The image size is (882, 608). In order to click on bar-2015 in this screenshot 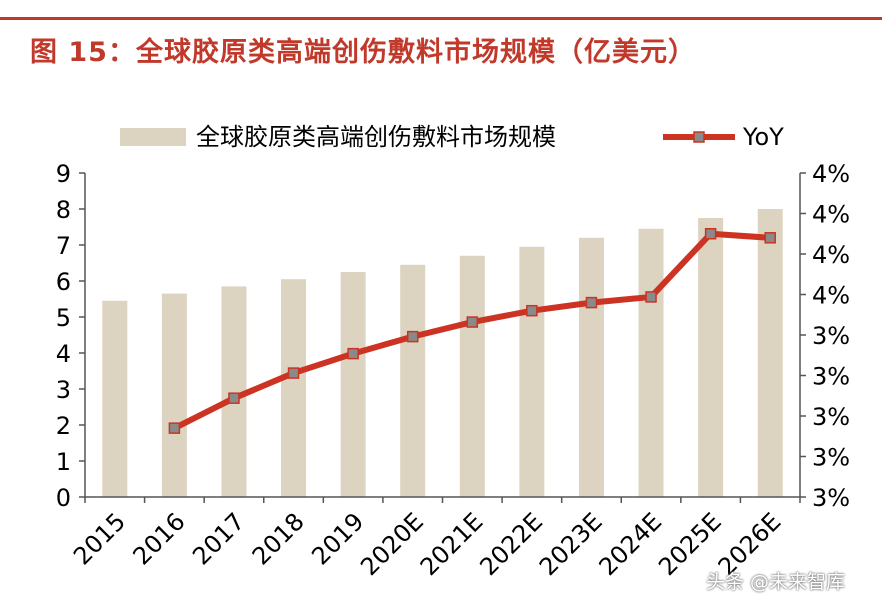, I will do `click(115, 398)`.